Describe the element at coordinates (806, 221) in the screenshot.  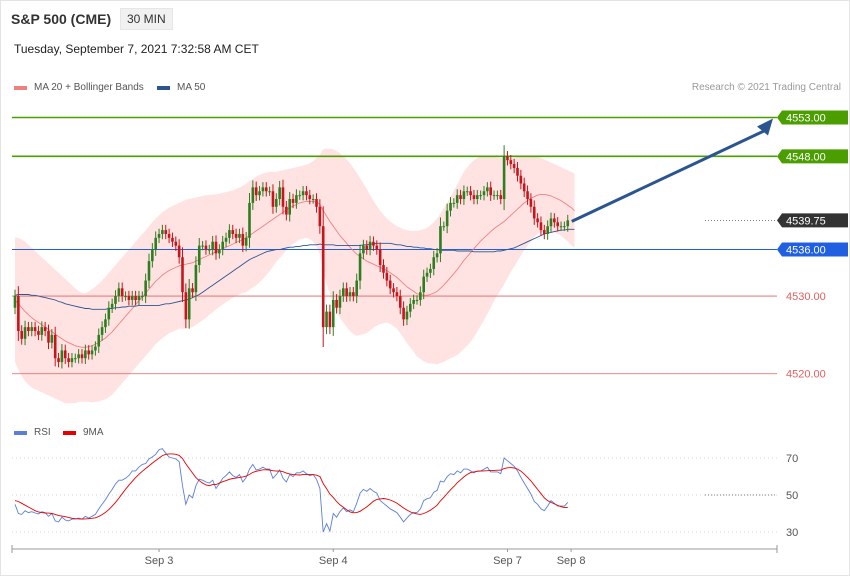
I see `level-label-2: 4539.75` at that location.